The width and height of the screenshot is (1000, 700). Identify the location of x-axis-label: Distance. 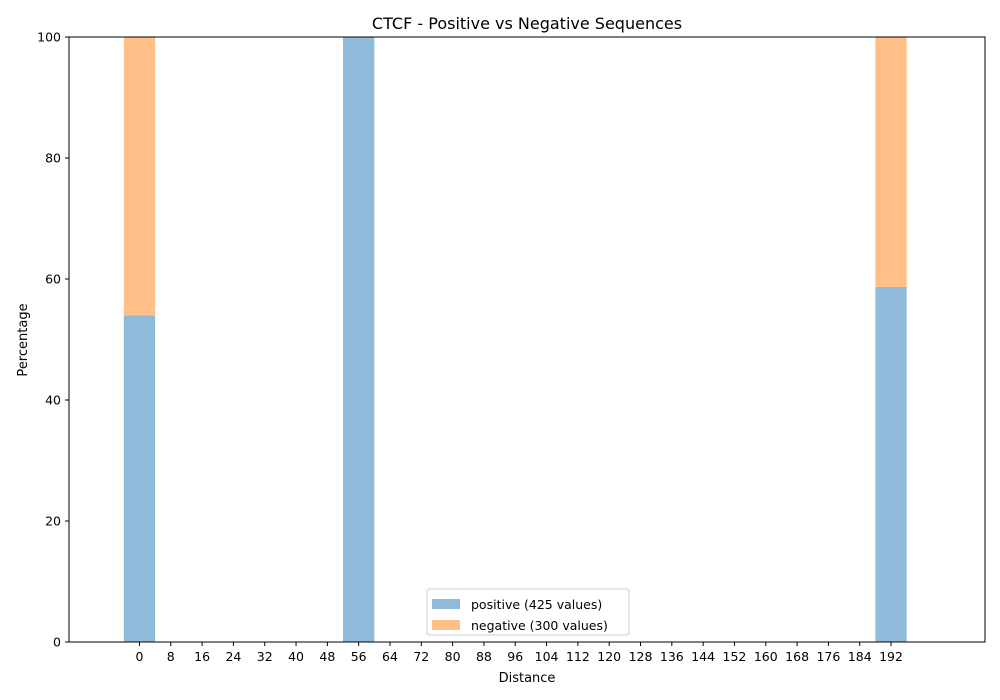
(527, 678).